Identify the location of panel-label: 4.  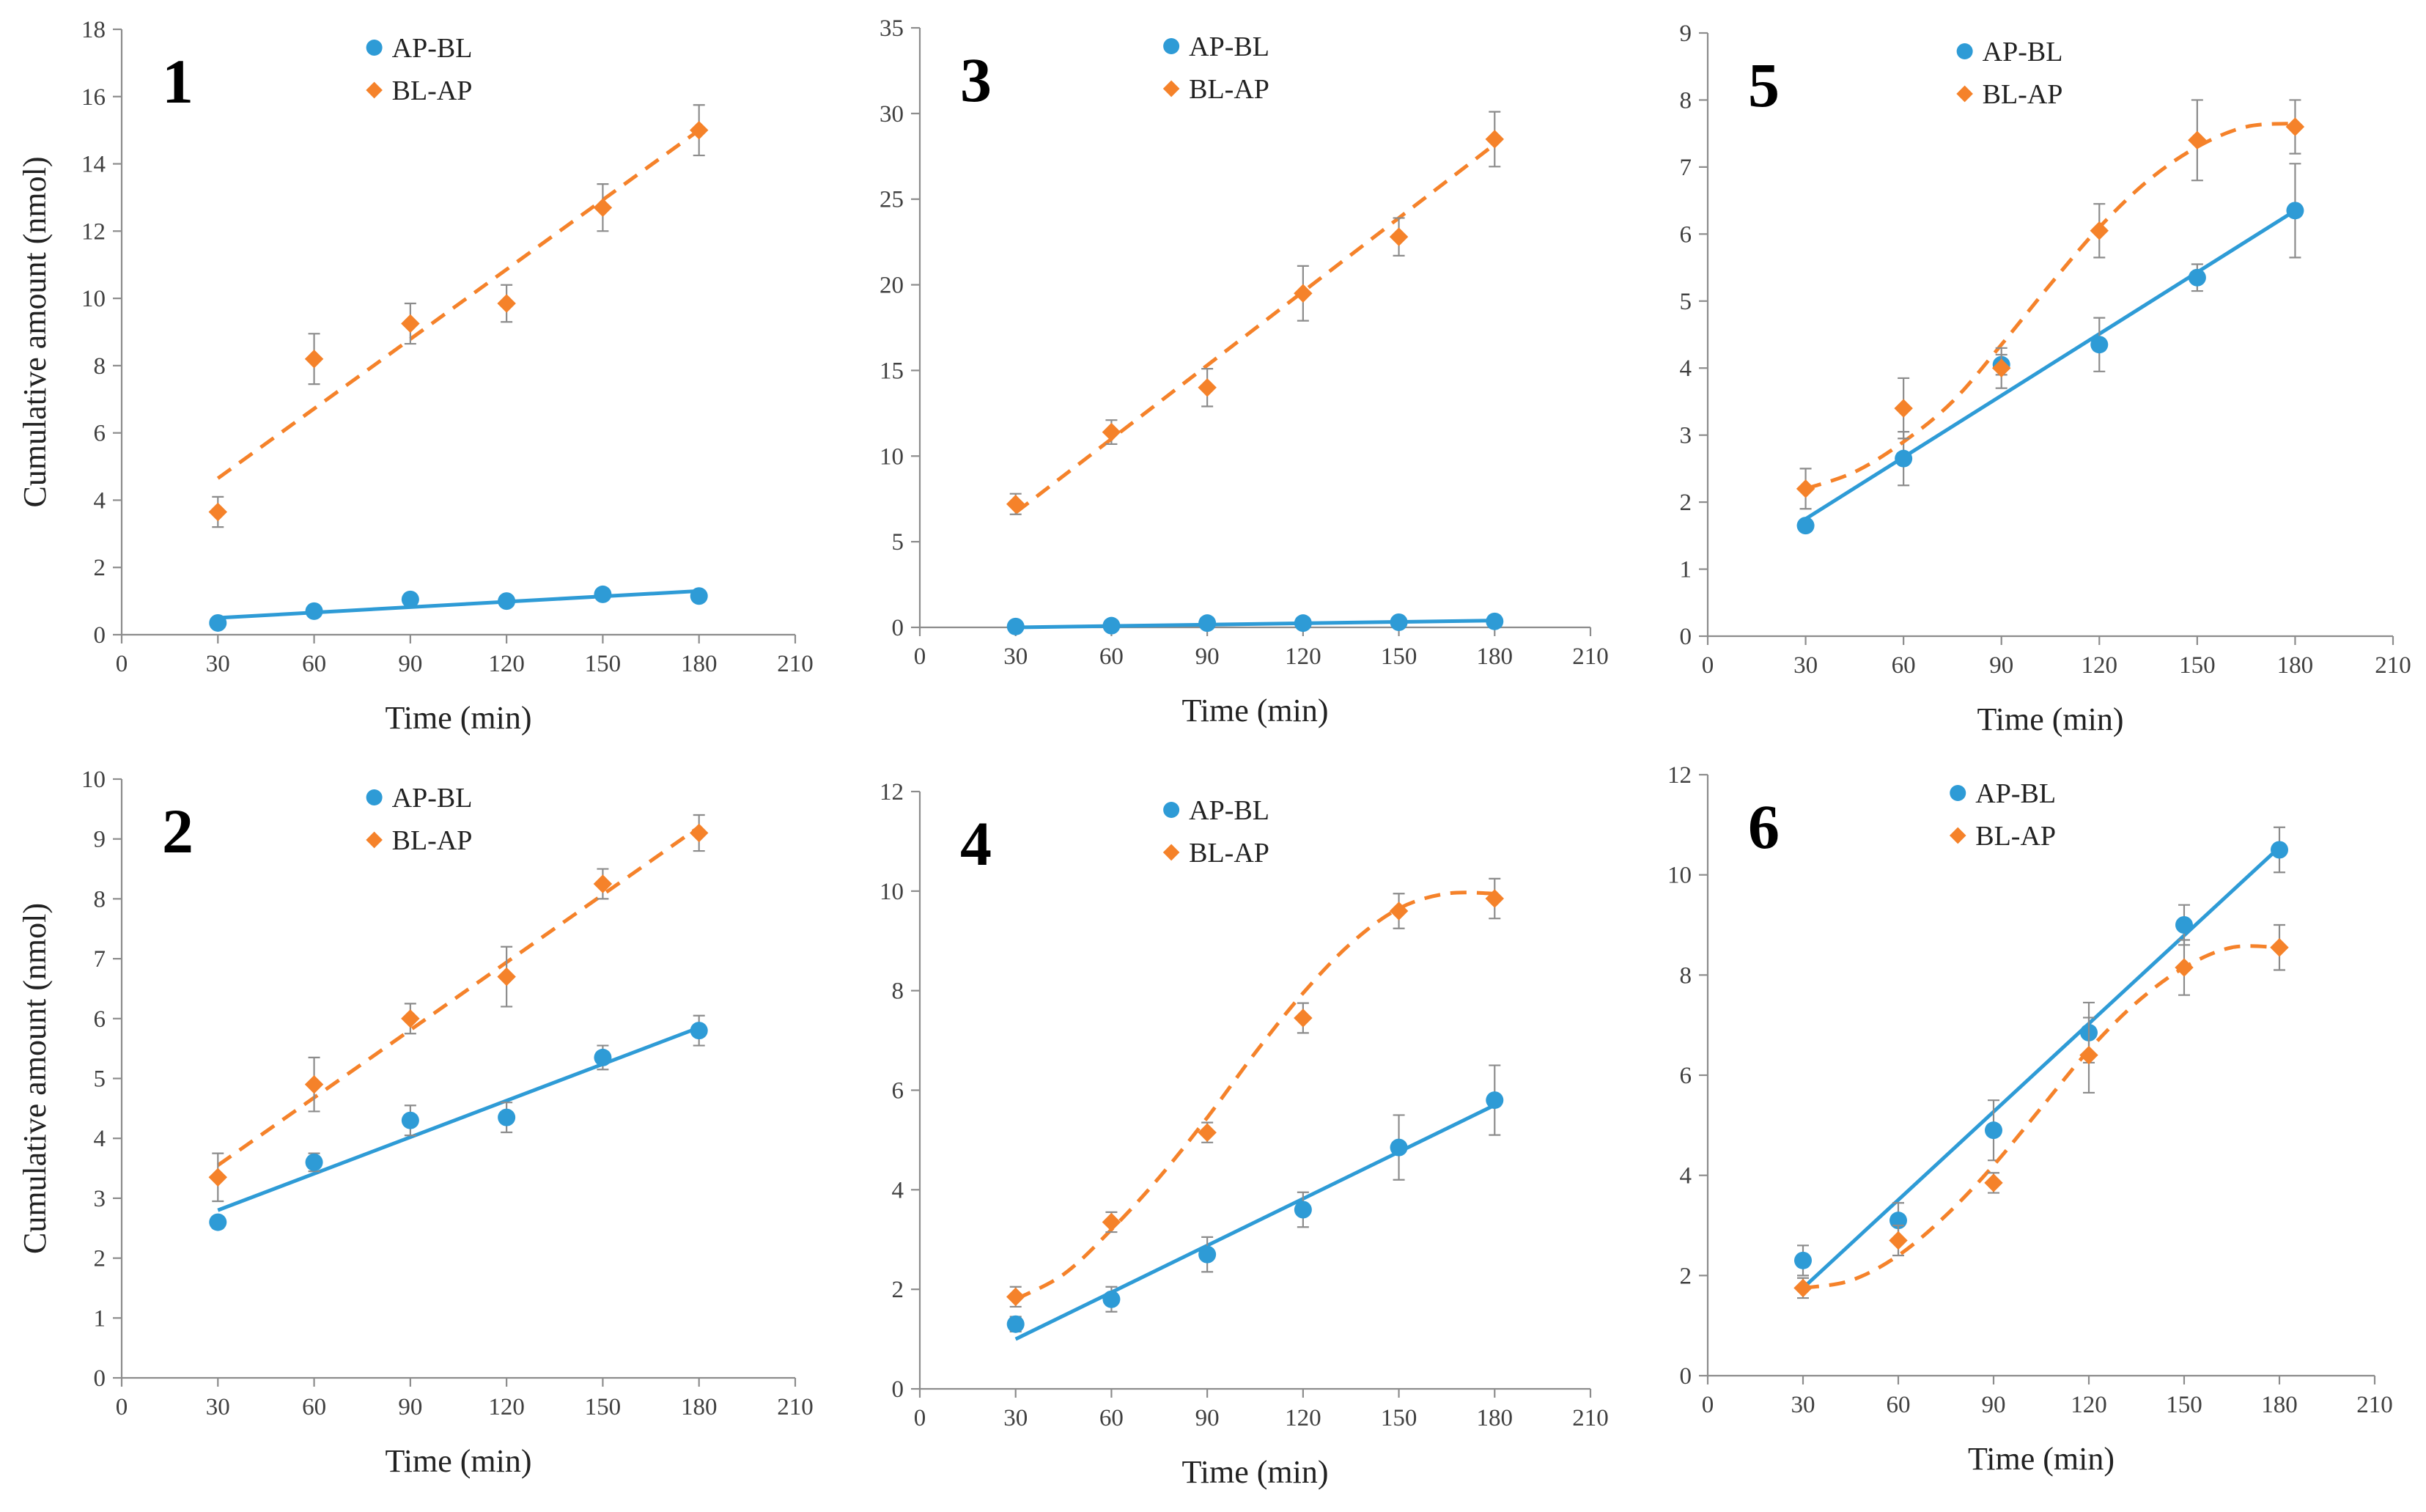
(976, 843).